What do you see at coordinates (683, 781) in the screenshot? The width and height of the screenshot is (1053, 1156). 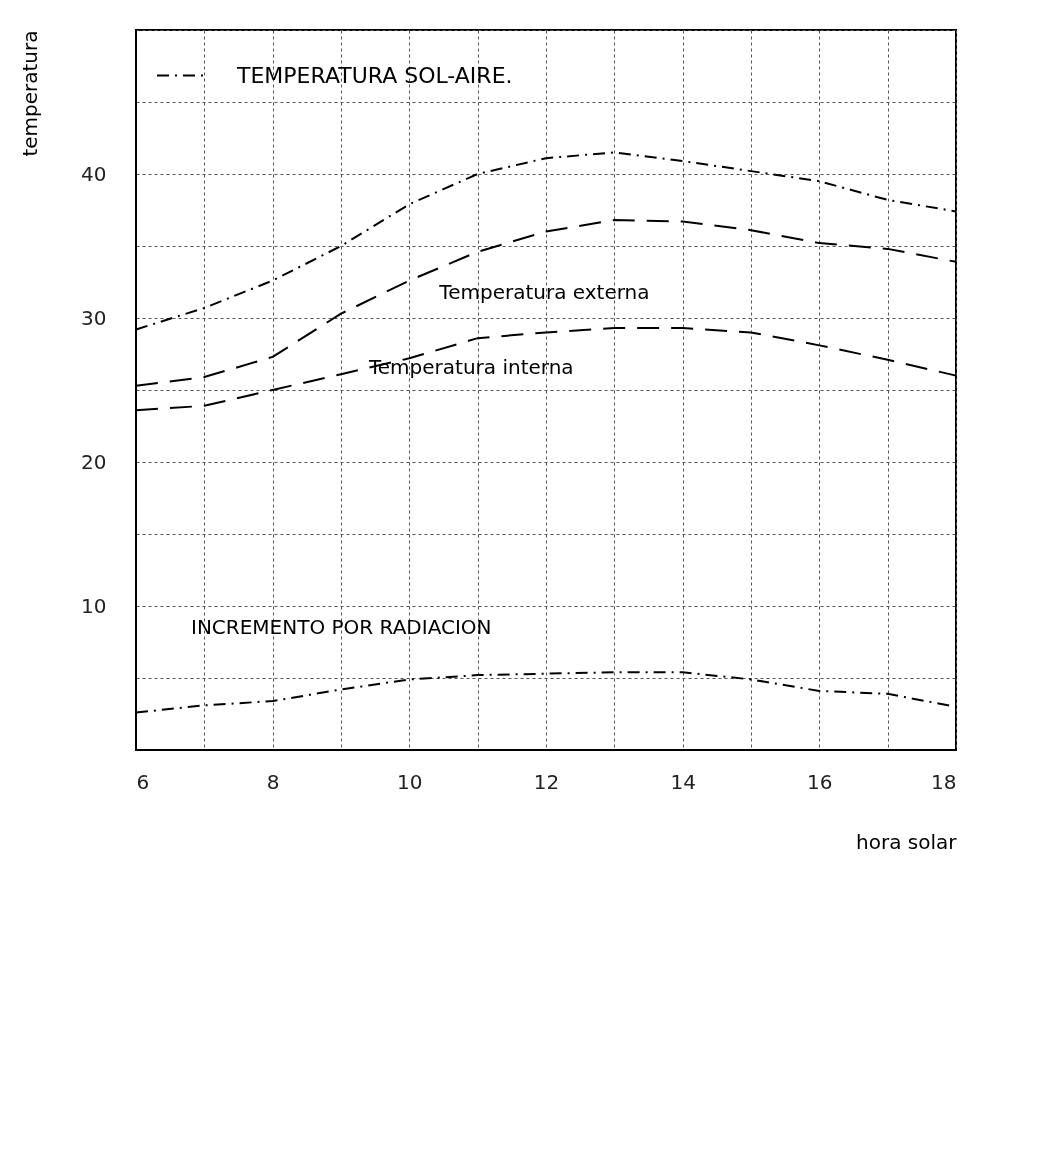 I see `x-tick-label: 14` at bounding box center [683, 781].